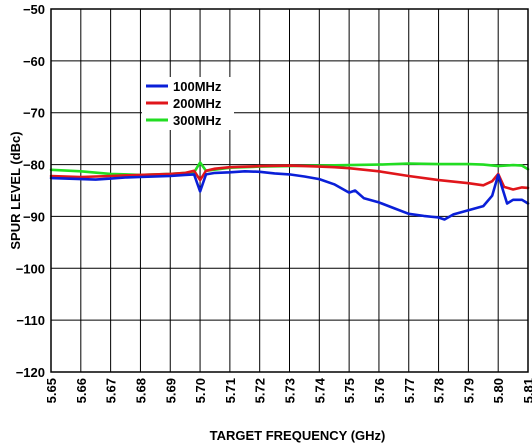 The width and height of the screenshot is (532, 446). I want to click on x-tick-label: 5.69, so click(170, 390).